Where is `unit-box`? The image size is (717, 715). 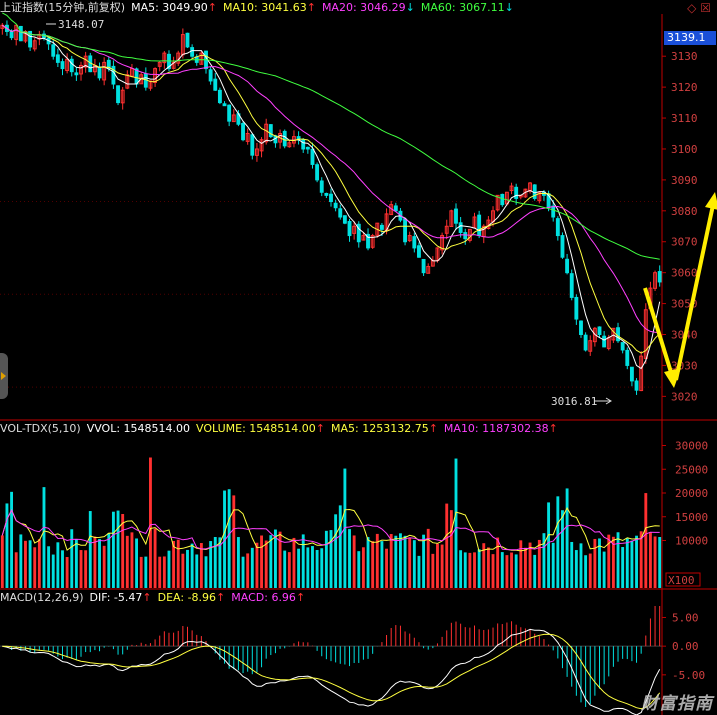
unit-box is located at coordinates (683, 579).